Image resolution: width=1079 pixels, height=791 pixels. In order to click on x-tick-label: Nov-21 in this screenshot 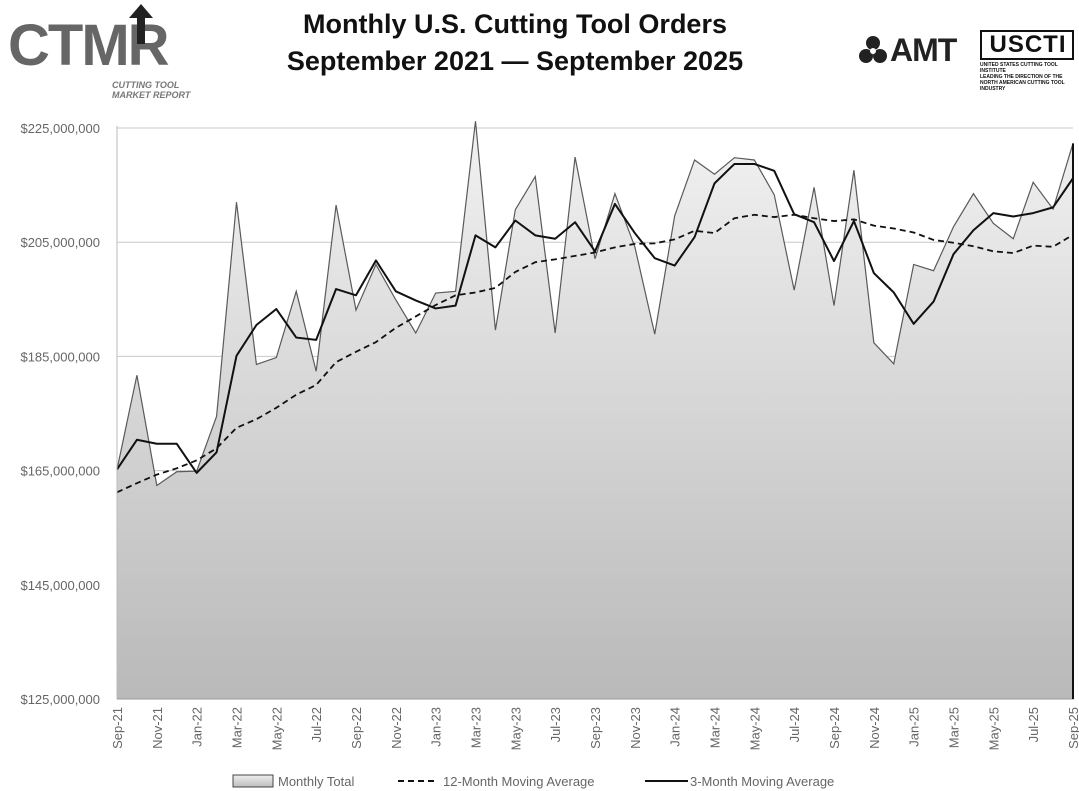, I will do `click(157, 728)`.